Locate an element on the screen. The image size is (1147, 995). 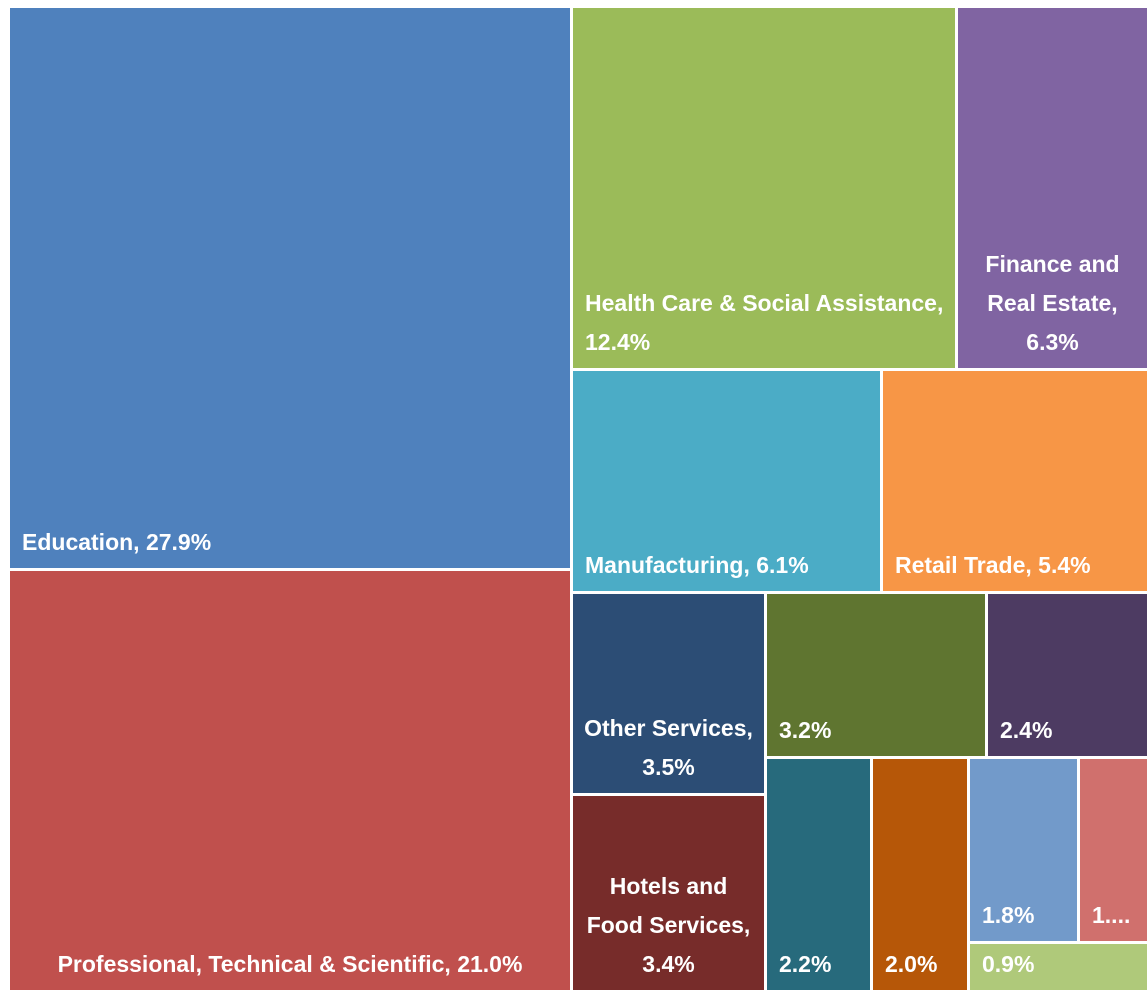
tile-label: 2.4% is located at coordinates (1026, 730).